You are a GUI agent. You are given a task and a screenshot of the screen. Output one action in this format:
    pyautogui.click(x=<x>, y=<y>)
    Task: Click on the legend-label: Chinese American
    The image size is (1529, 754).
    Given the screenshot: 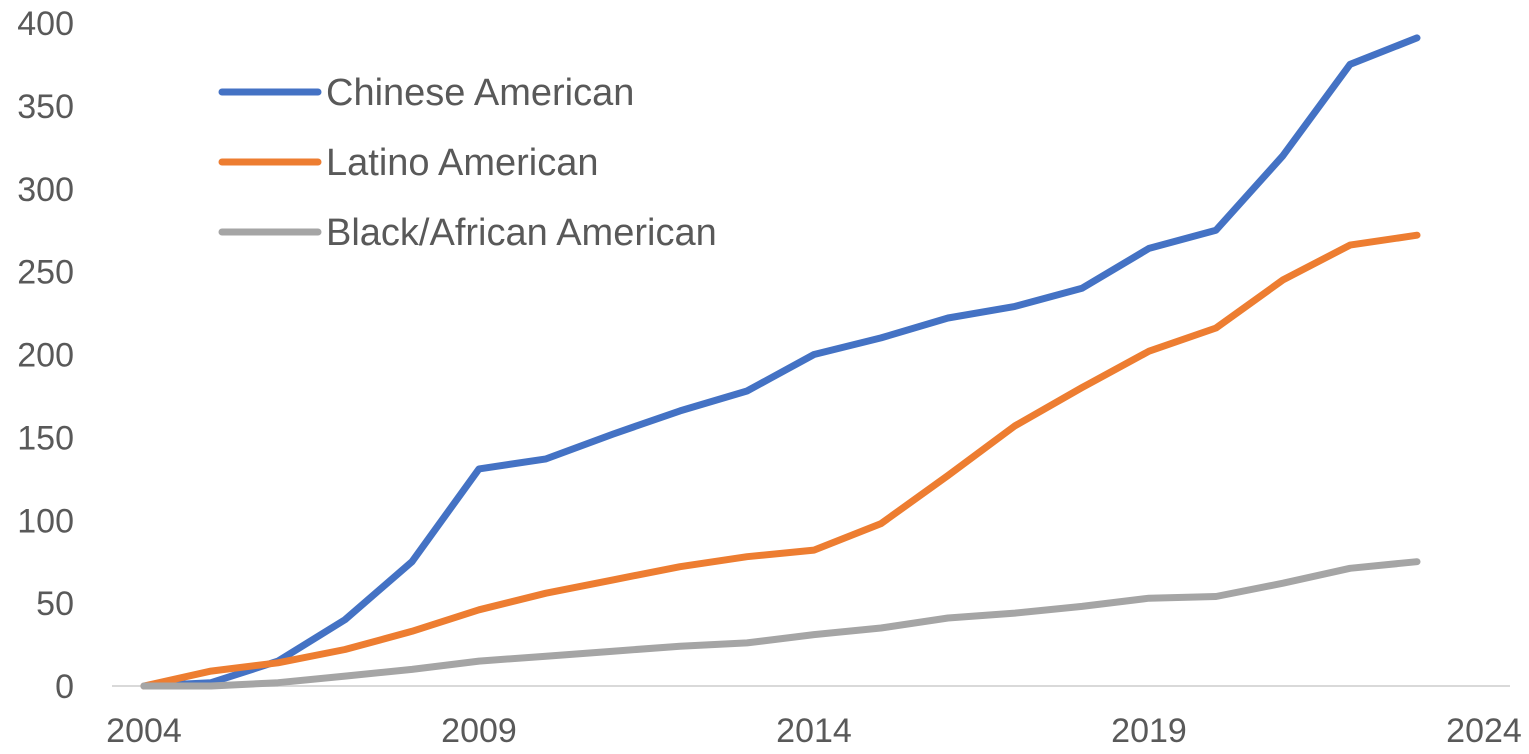 What is the action you would take?
    pyautogui.click(x=480, y=93)
    